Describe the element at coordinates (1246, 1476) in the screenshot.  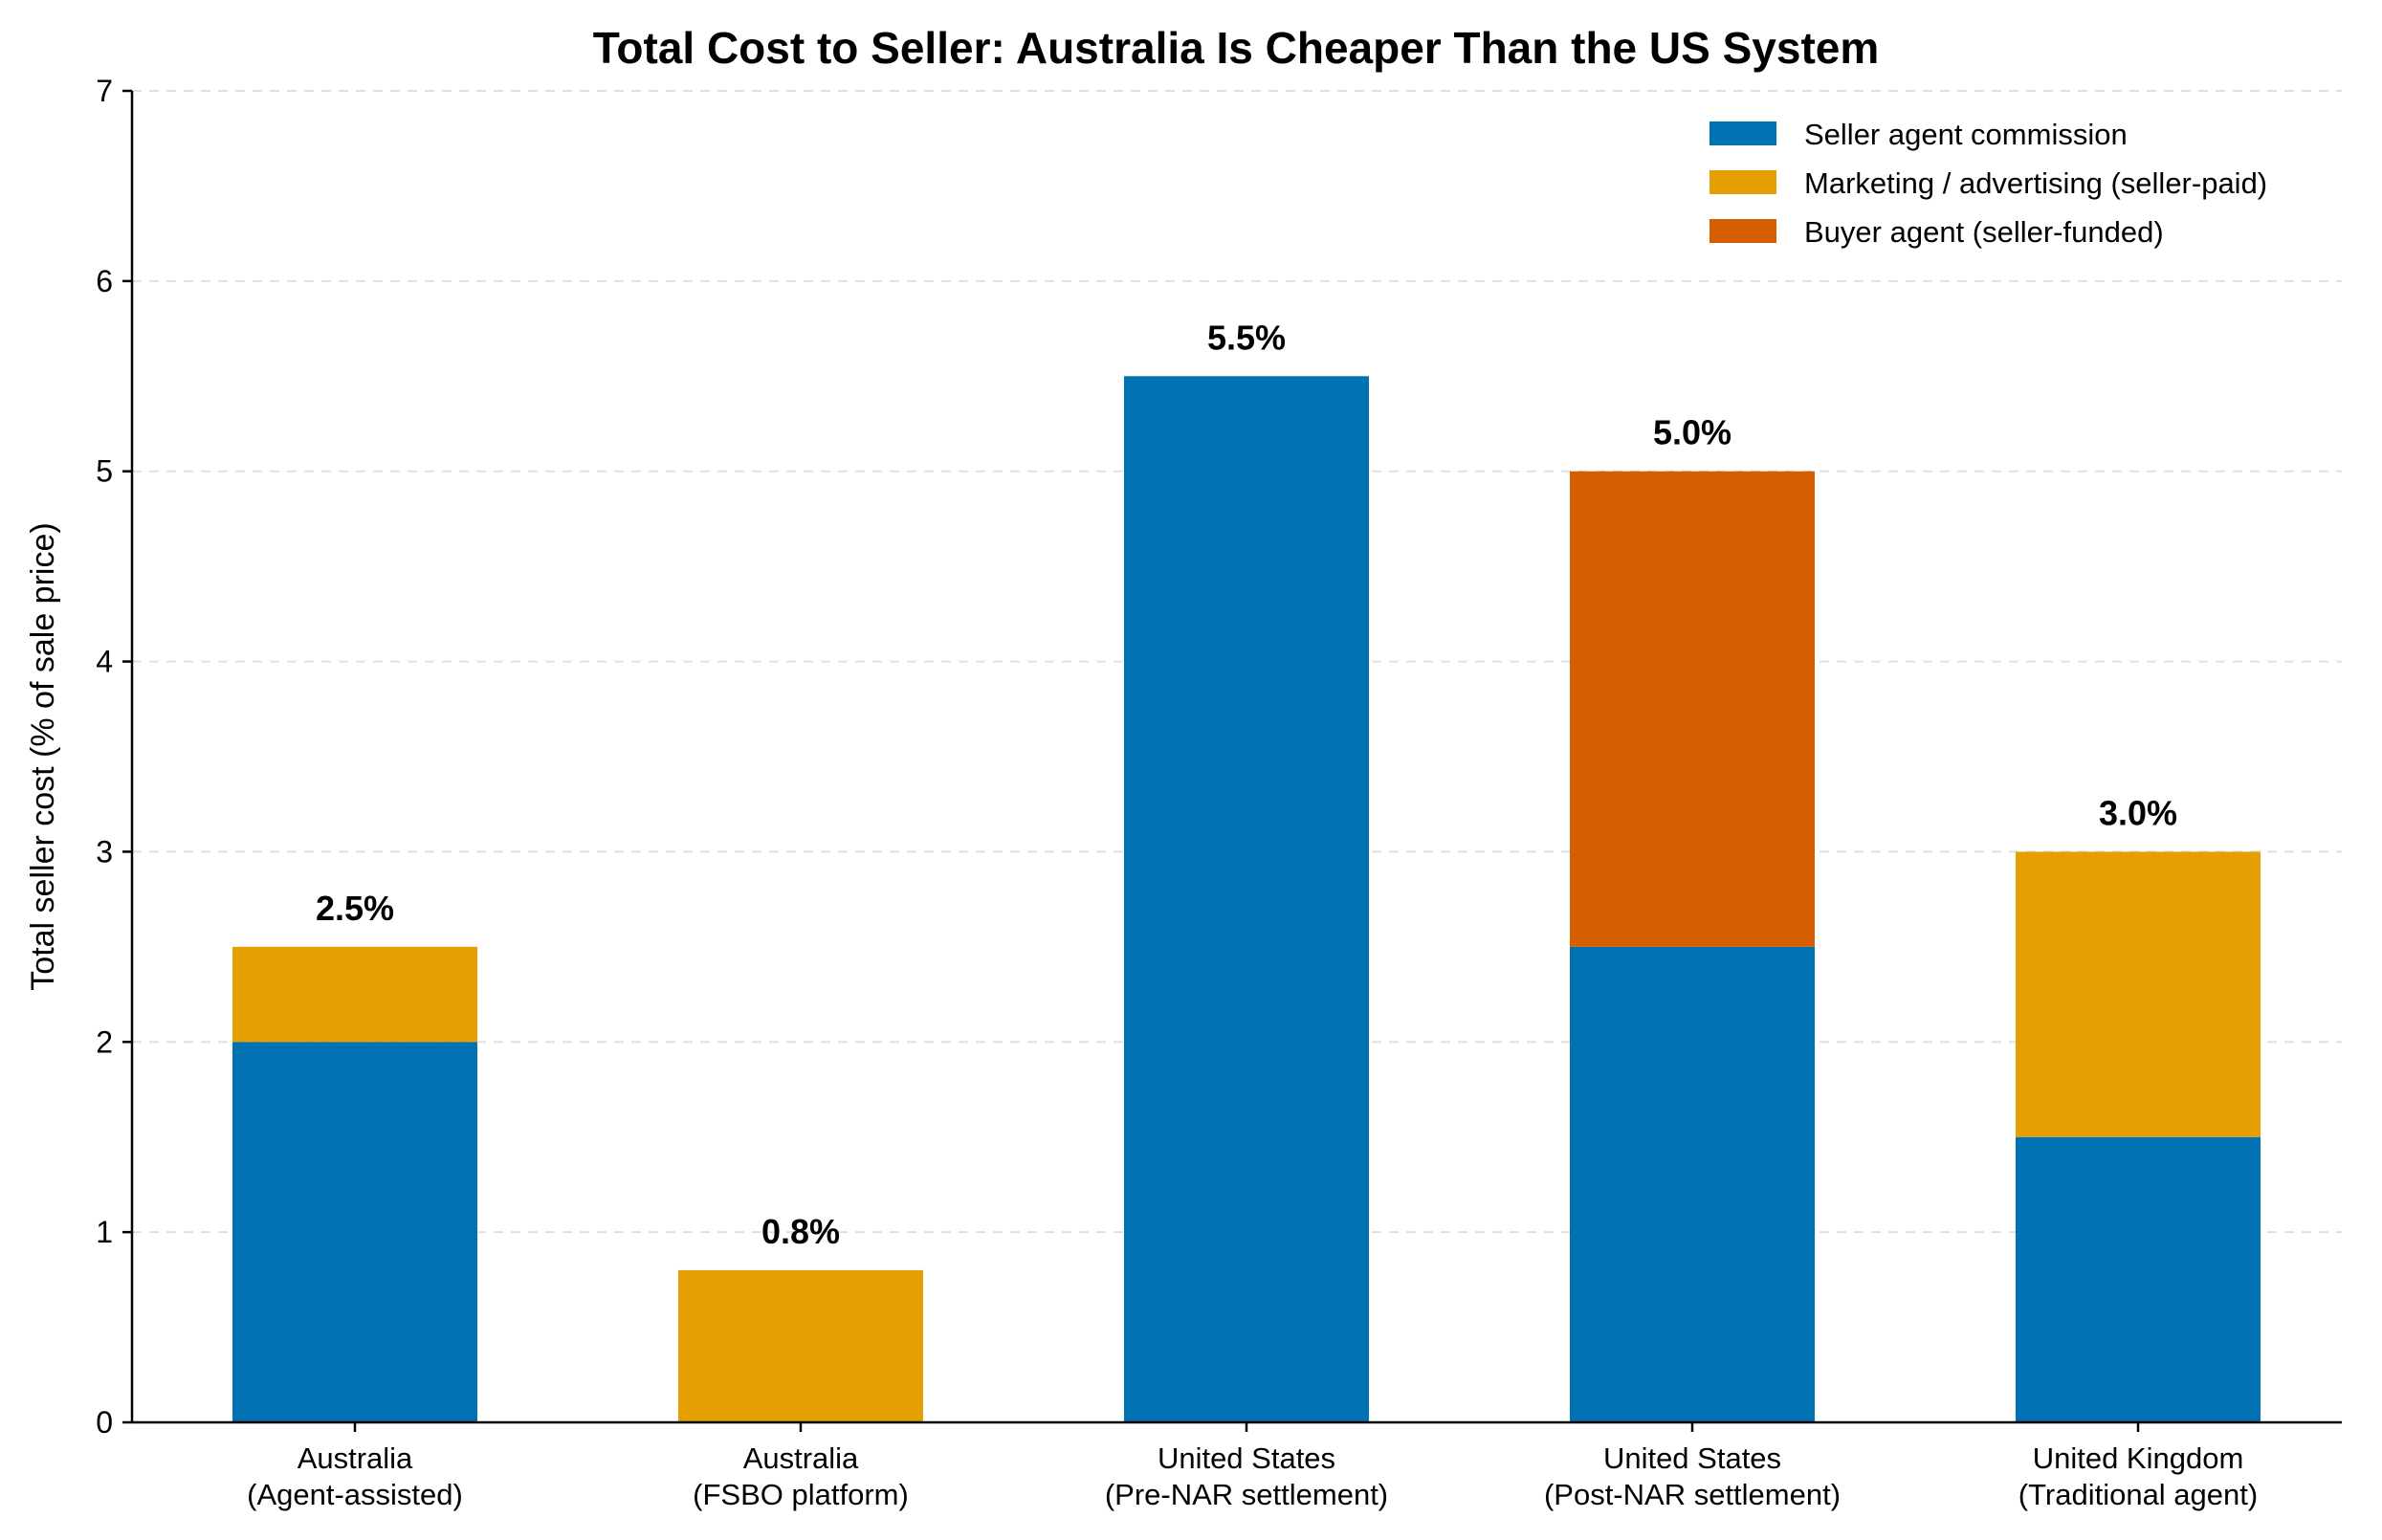
I see `x-tick-label: United States (Pre-NAR settlement)` at that location.